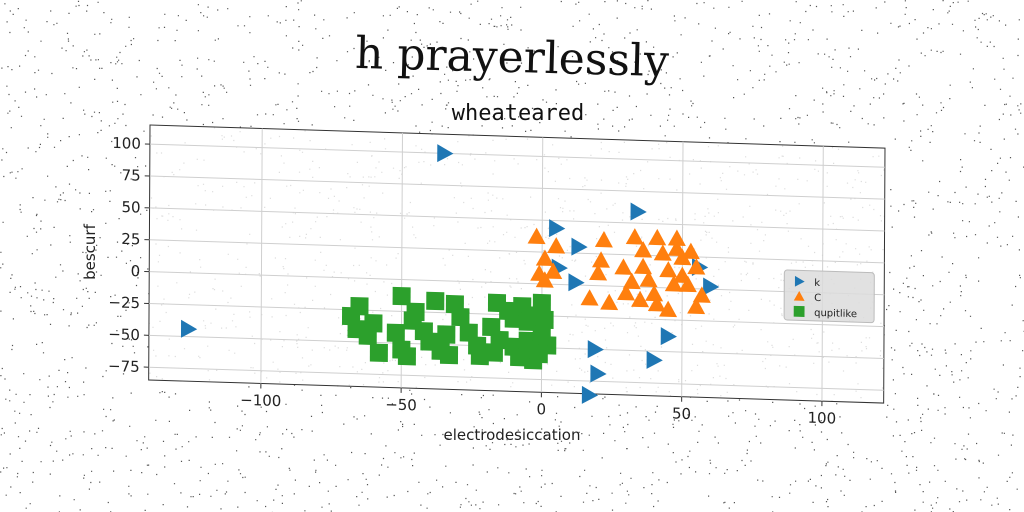 The image size is (1024, 512). Describe the element at coordinates (130, 239) in the screenshot. I see `y-tick-label: 25` at that location.